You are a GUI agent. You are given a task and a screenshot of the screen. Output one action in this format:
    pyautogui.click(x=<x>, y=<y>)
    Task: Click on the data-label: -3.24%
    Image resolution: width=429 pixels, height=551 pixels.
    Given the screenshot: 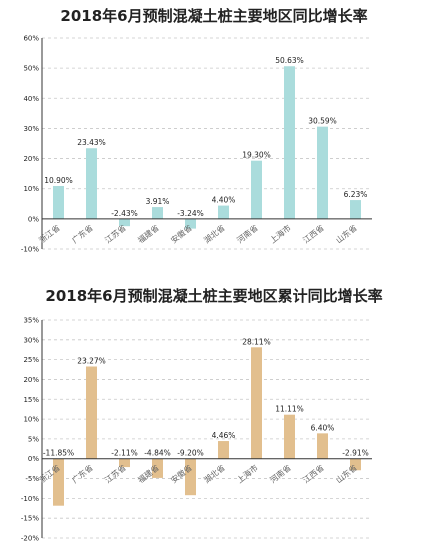 What is the action you would take?
    pyautogui.click(x=190, y=213)
    